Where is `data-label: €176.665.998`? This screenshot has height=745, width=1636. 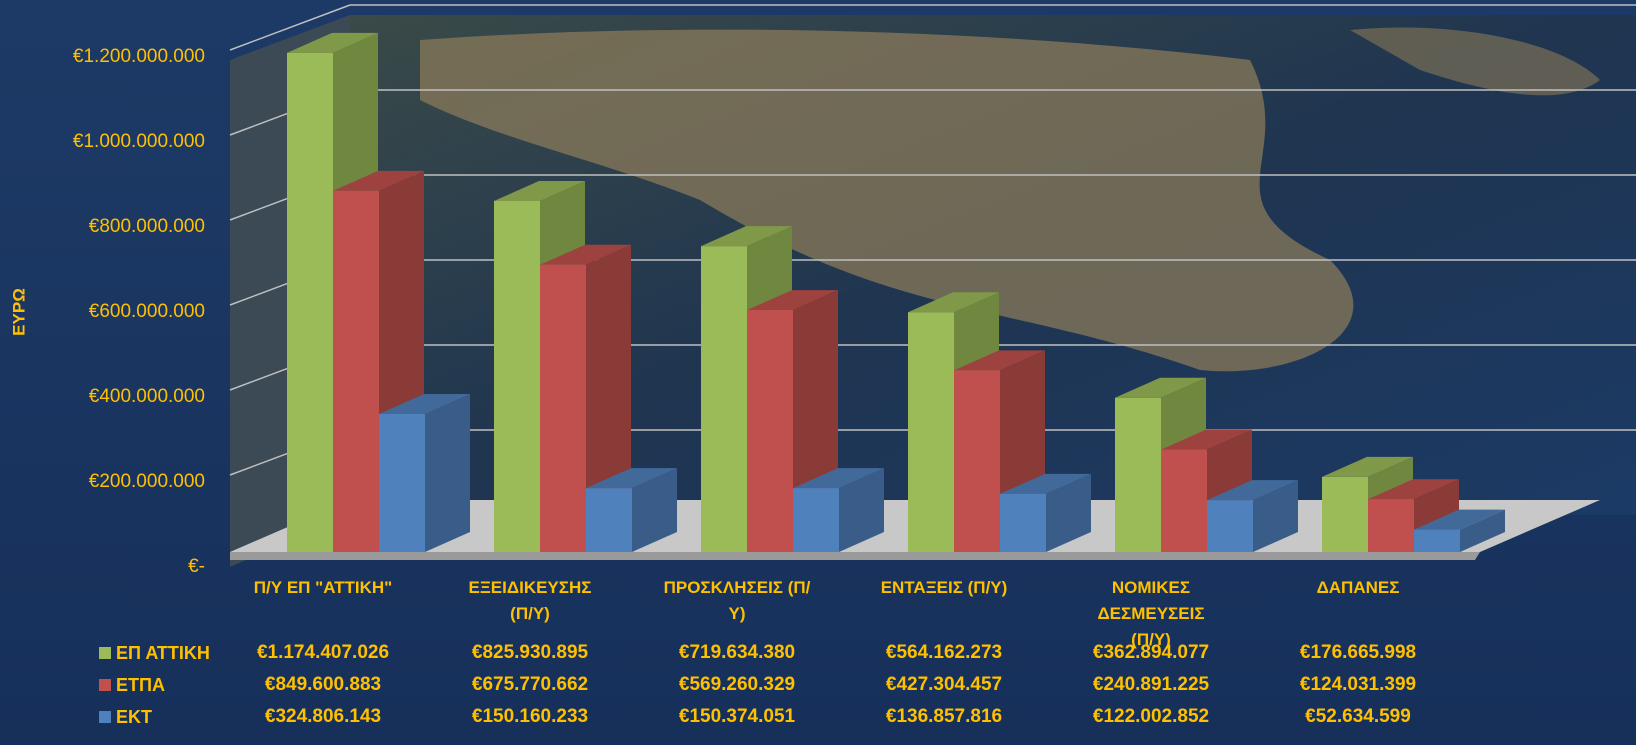
data-label: €176.665.998 is located at coordinates (1358, 652).